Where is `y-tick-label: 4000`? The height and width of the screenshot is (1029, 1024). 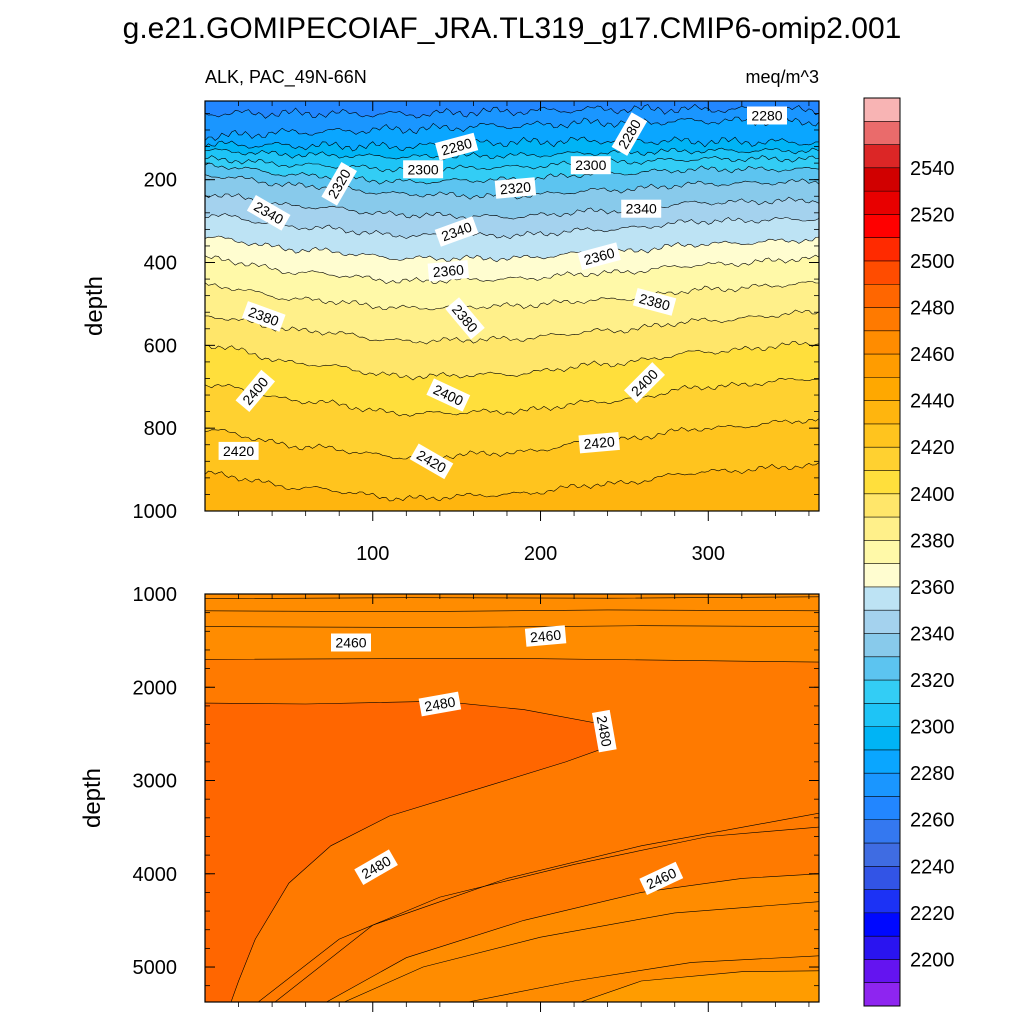
y-tick-label: 4000 is located at coordinates (155, 875).